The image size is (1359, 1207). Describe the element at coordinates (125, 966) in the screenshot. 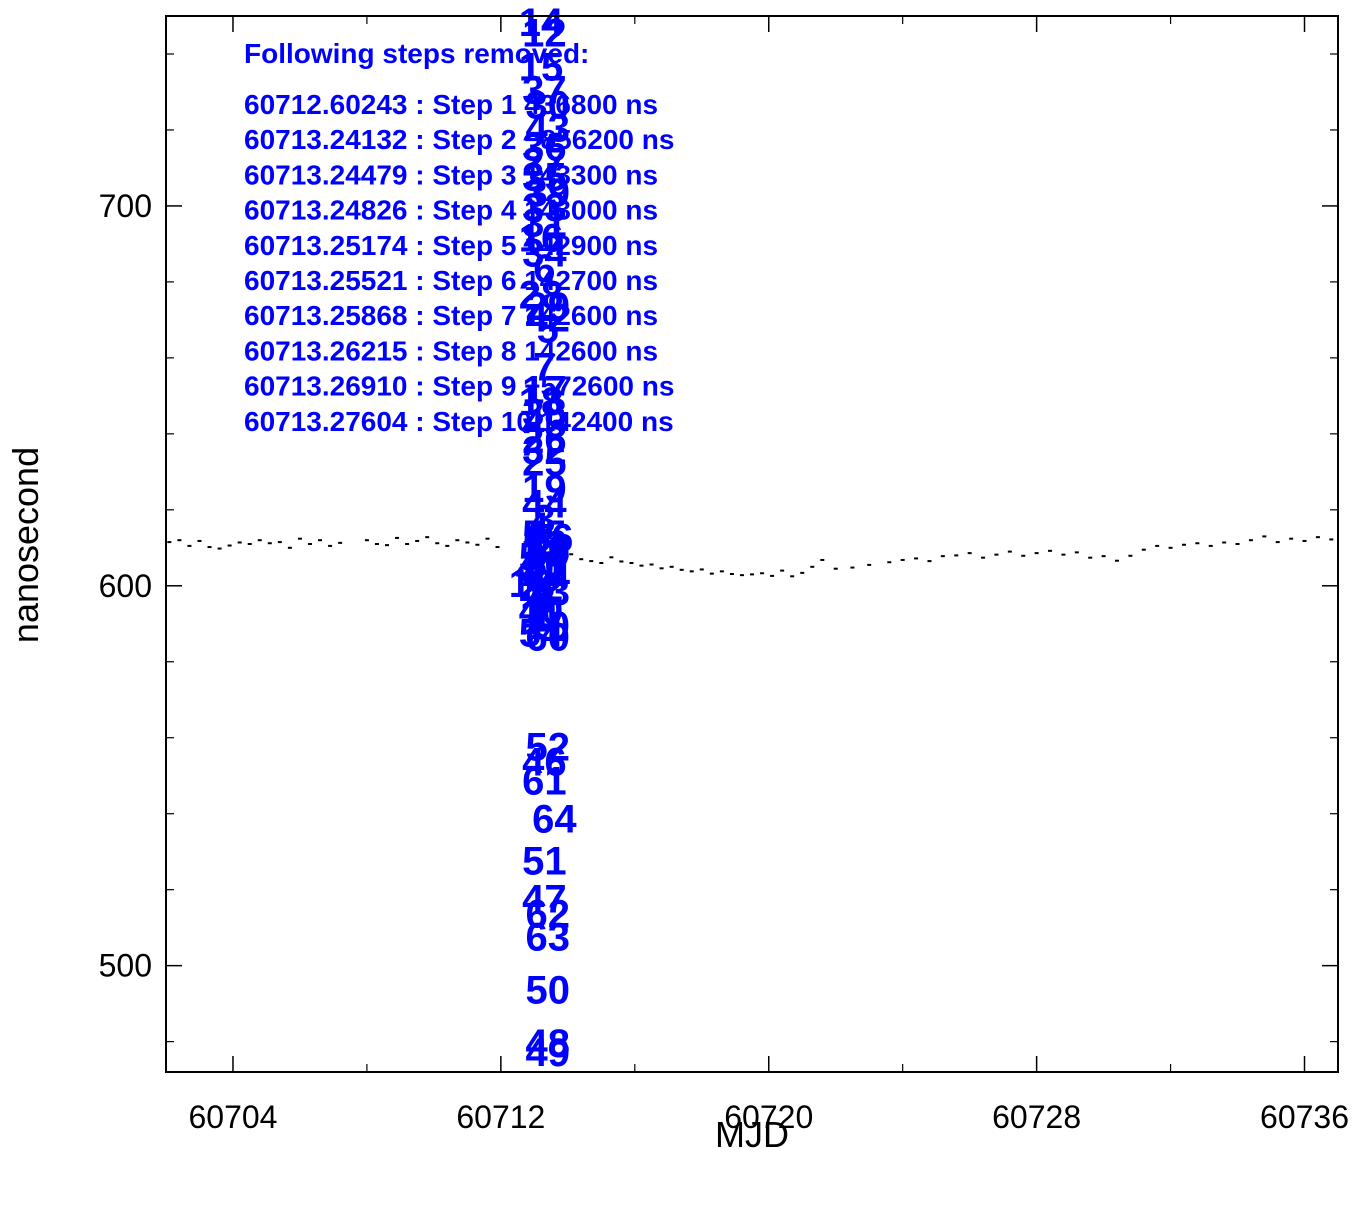

I see `y-tick-label: 500` at that location.